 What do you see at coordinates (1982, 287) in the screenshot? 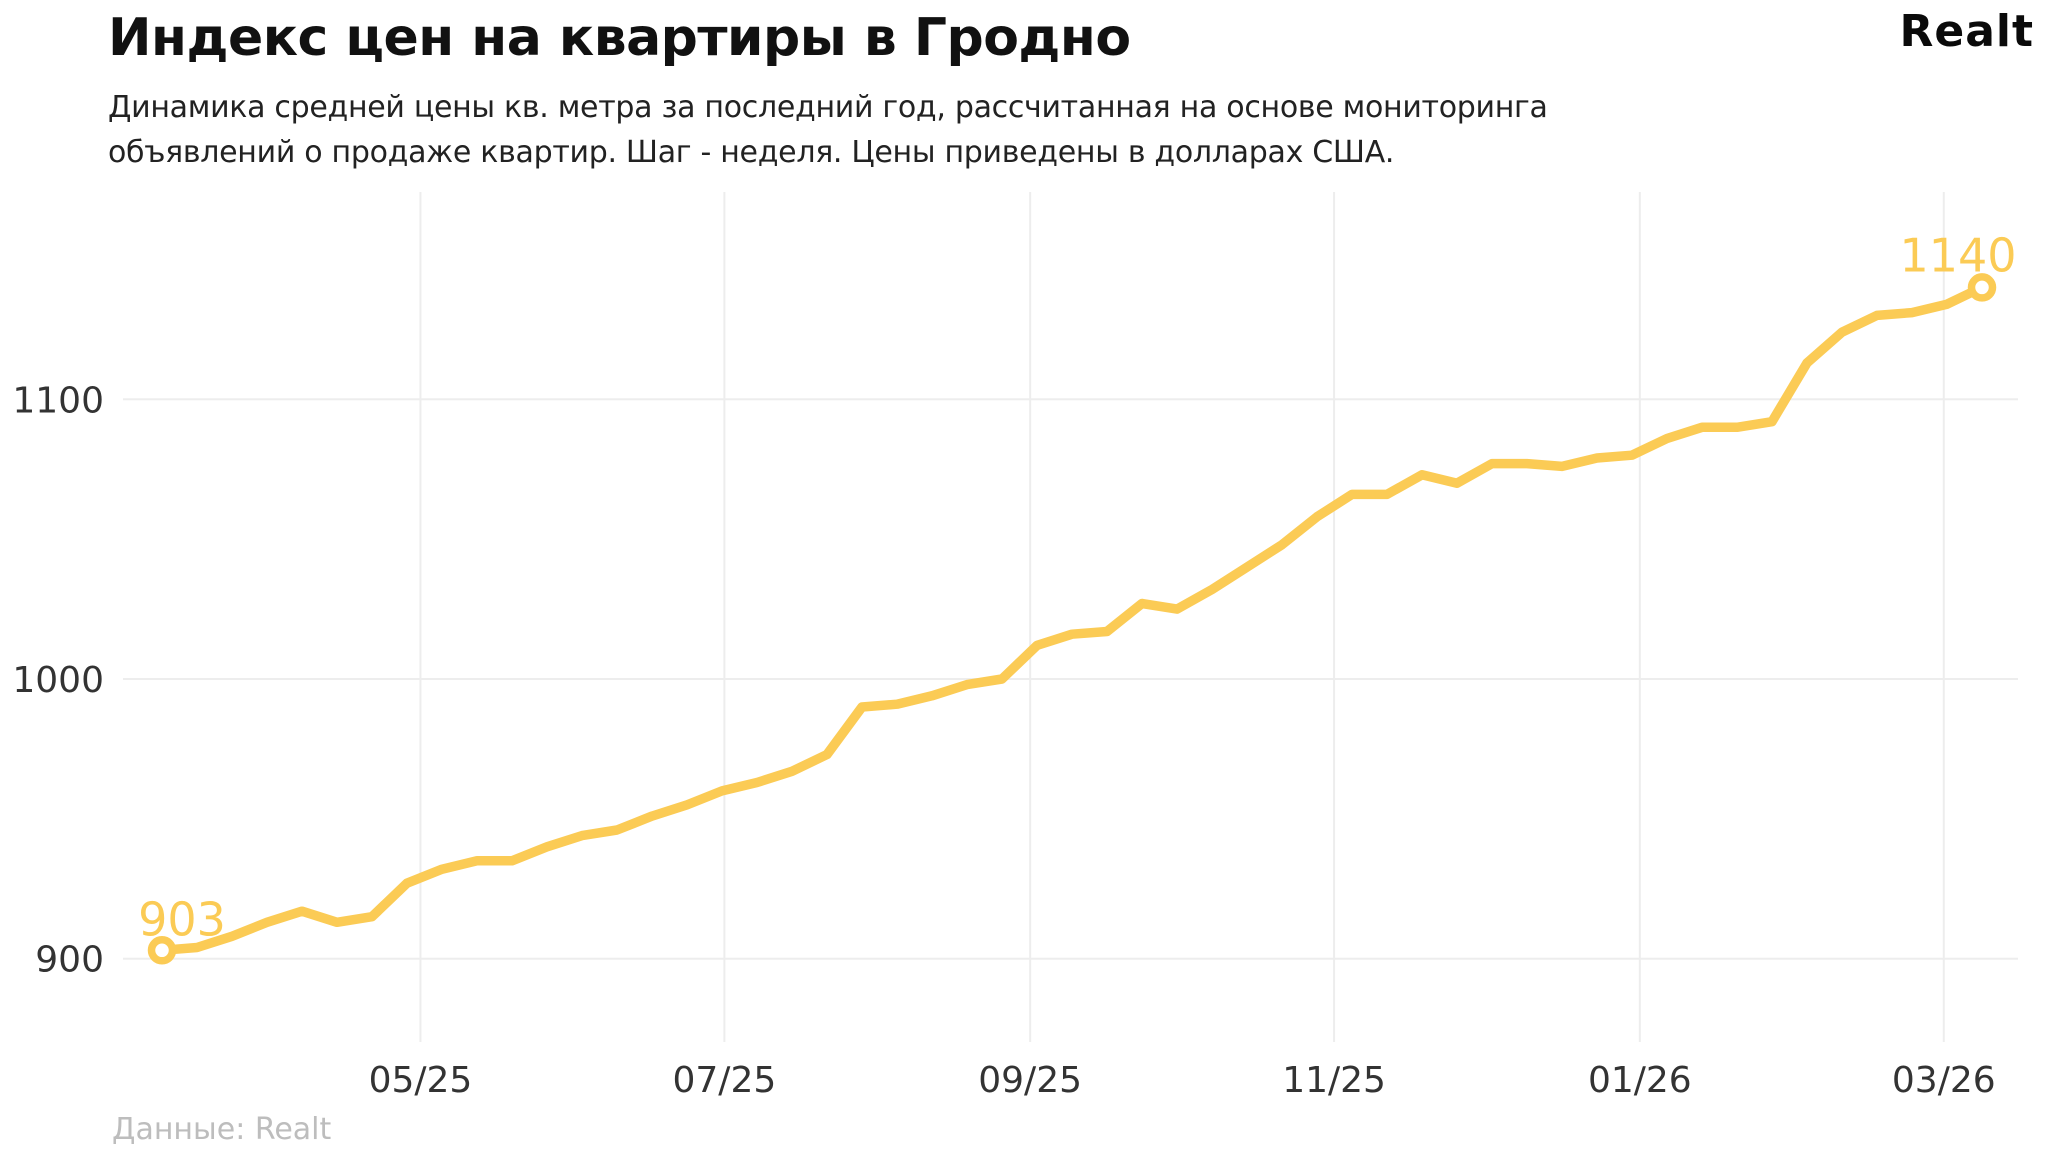
I see `end-point-marker` at bounding box center [1982, 287].